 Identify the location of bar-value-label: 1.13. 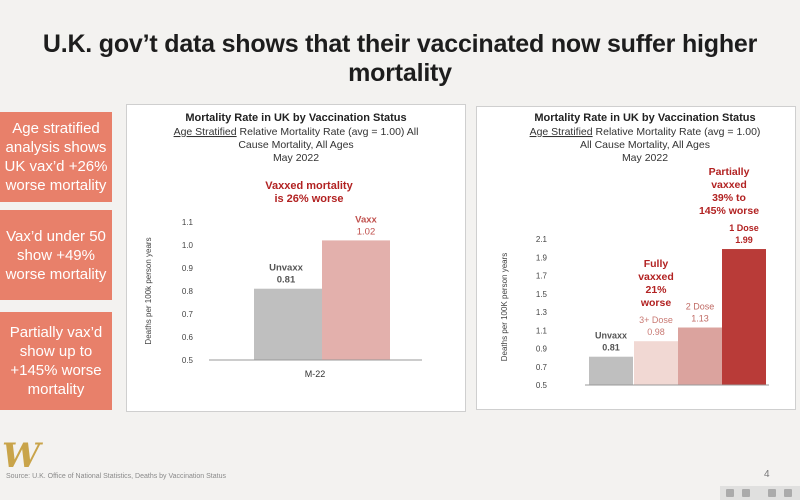
(700, 319).